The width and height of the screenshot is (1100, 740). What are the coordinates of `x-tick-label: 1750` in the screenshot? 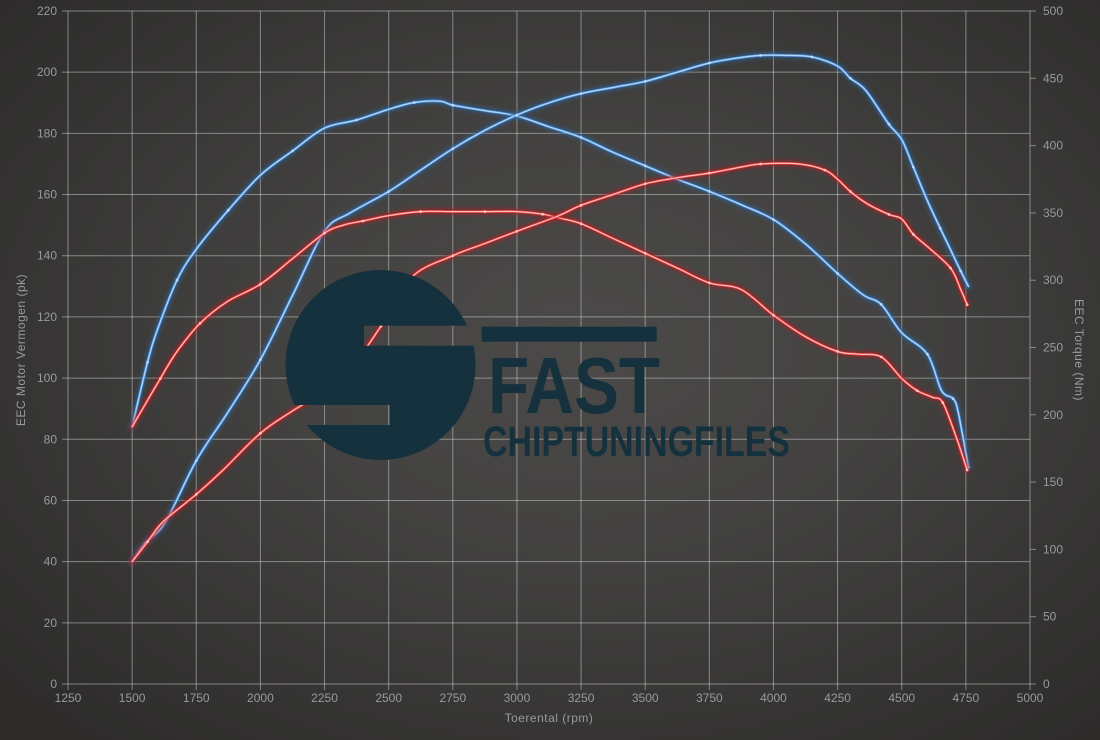 It's located at (196, 698).